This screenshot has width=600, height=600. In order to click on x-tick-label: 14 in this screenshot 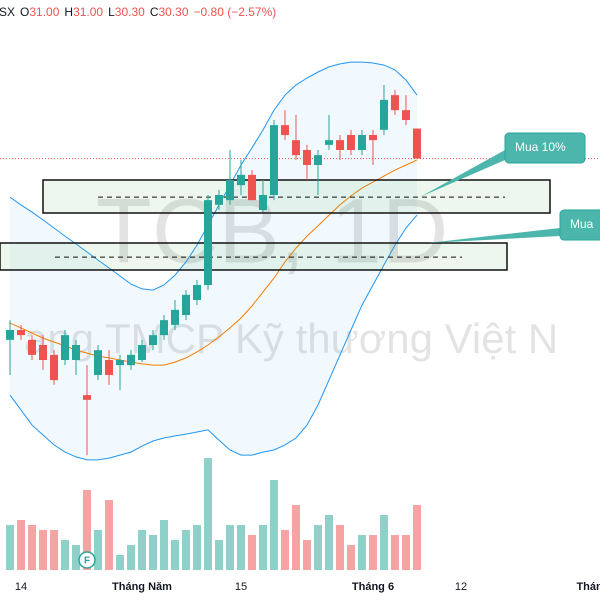, I will do `click(21, 587)`.